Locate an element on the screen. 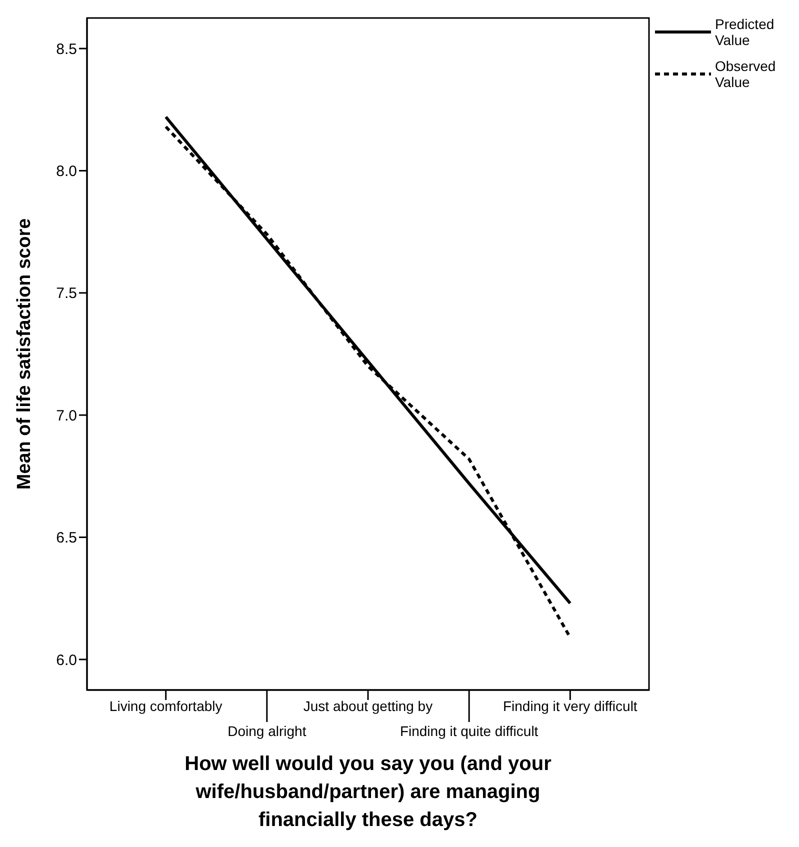 This screenshot has height=847, width=799. y-tick-label: 6.0 is located at coordinates (66, 660).